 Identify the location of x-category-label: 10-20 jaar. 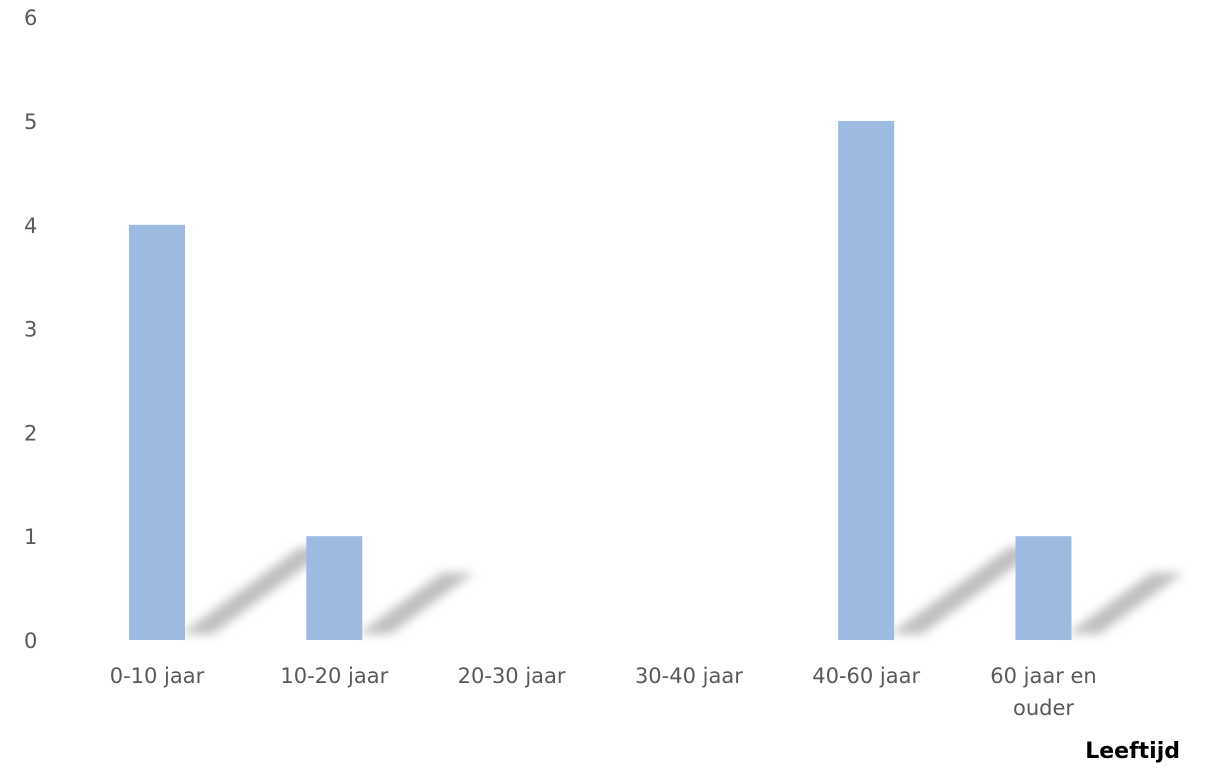
(334, 676).